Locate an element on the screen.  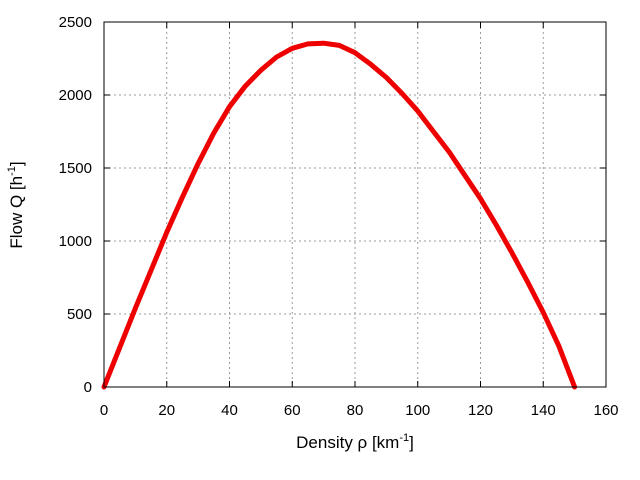
y-tick-label: 2500 is located at coordinates (75, 22).